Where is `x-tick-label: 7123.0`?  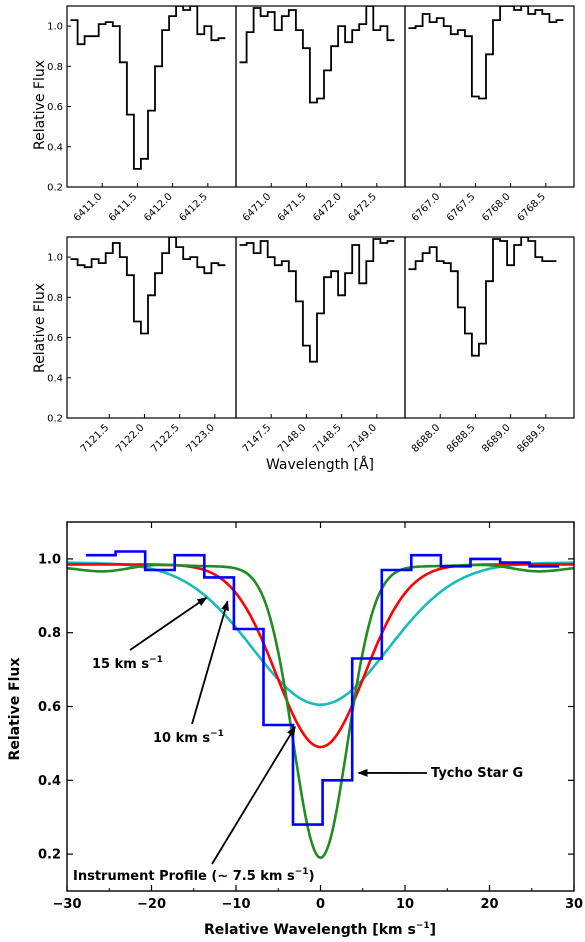 x-tick-label: 7123.0 is located at coordinates (200, 438).